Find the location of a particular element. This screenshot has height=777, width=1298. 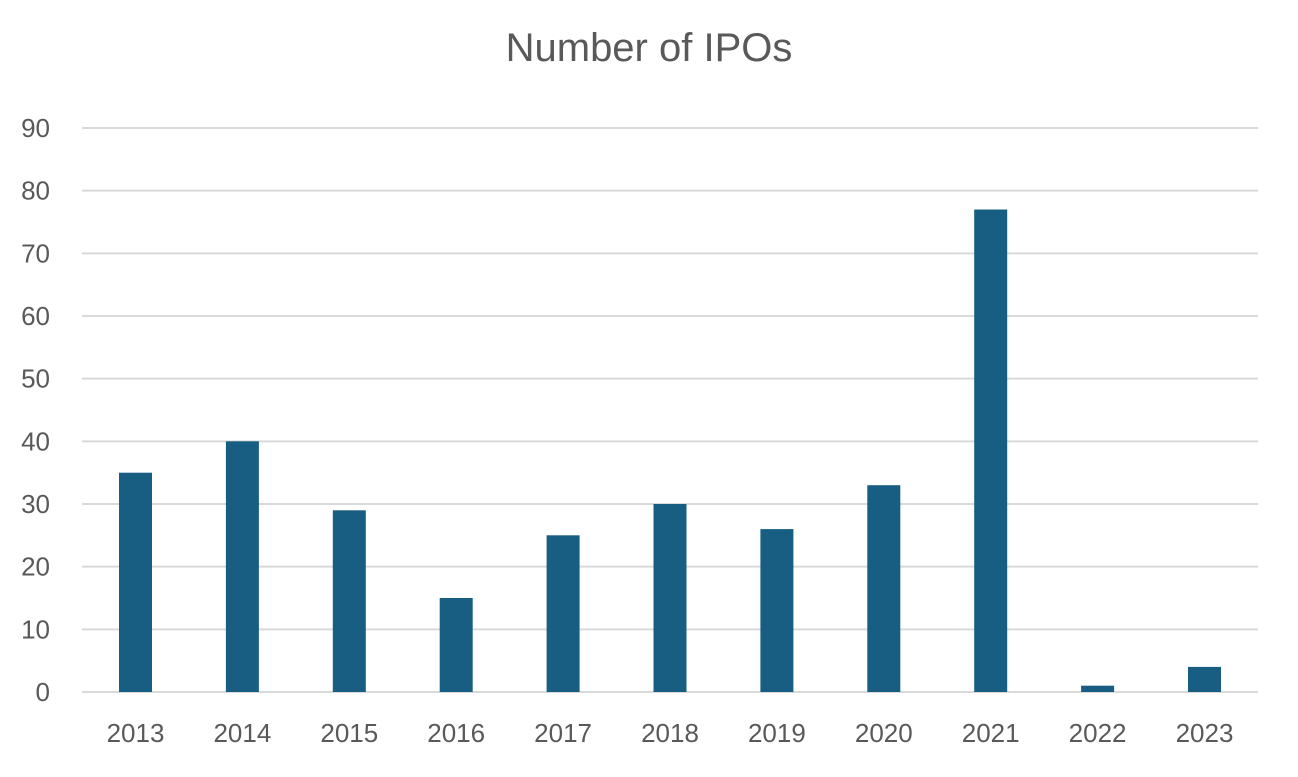

x-tick-label: 2022 is located at coordinates (1098, 733).